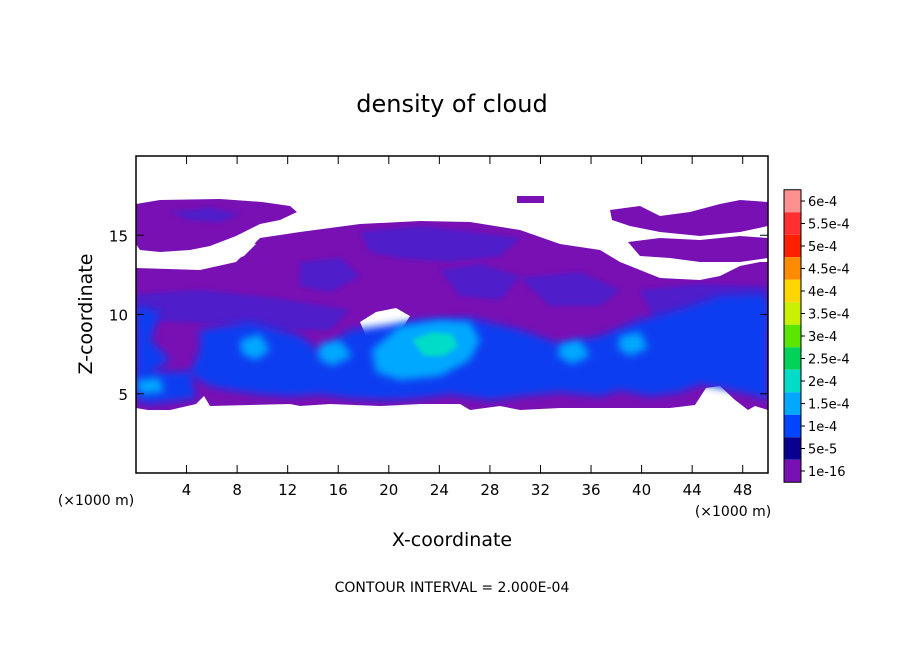 The width and height of the screenshot is (904, 654). I want to click on x-tick-label: 28, so click(489, 490).